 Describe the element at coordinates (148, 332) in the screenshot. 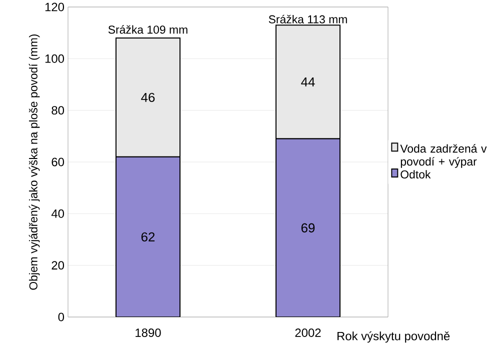

I see `x-tick-label: 1890` at that location.